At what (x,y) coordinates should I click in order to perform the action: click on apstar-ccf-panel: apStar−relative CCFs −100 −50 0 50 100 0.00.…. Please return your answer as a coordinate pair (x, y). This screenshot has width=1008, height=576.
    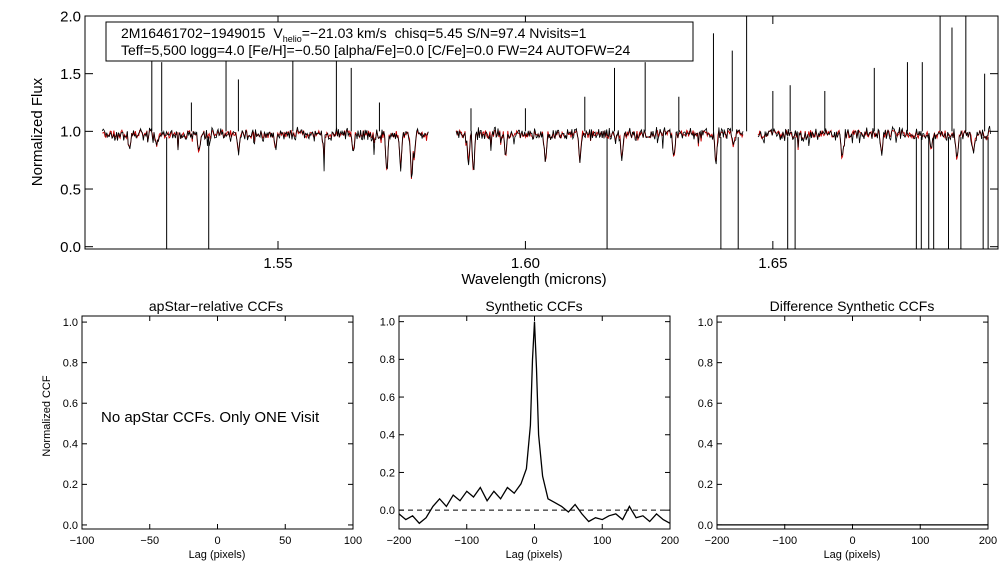
    Looking at the image, I should click on (201, 429).